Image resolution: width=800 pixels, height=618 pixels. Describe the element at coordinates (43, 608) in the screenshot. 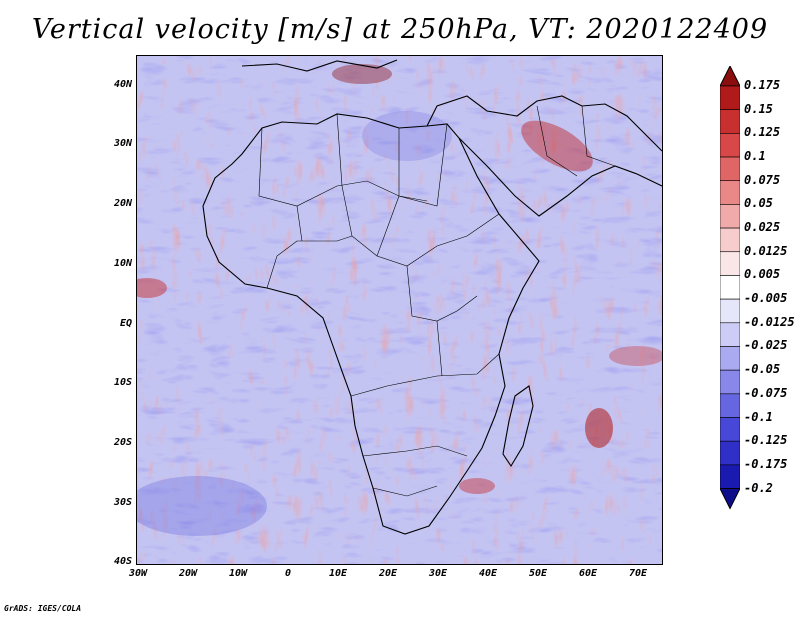

I see `grads-credit: GrADS: IGES/COLA` at that location.